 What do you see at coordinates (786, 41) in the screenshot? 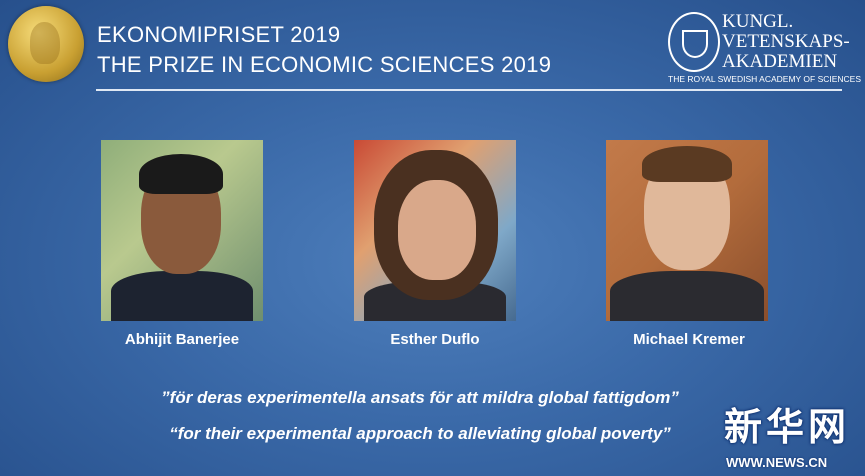
I see `academy-name: KUNGL. VETENSKAPS- AKADEMIEN` at bounding box center [786, 41].